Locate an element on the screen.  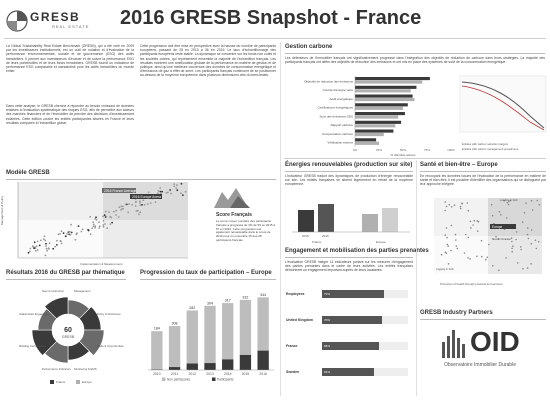
gestion-legend-1: Entities with carbon reduction targets is located at coordinates (485, 144).